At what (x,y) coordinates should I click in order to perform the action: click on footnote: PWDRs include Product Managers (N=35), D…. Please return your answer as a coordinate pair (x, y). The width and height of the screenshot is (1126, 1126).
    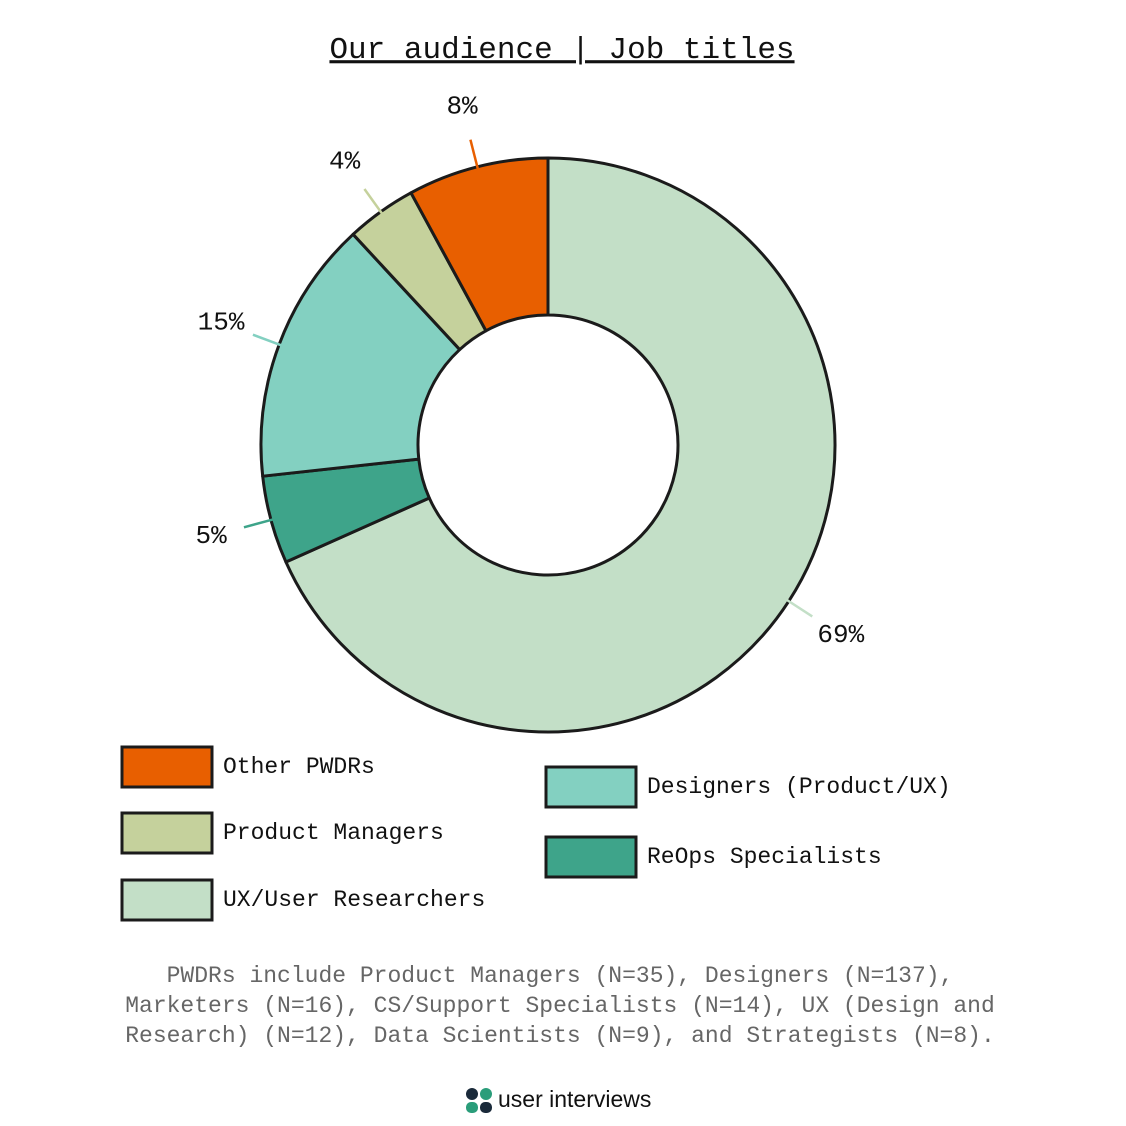
    Looking at the image, I should click on (560, 976).